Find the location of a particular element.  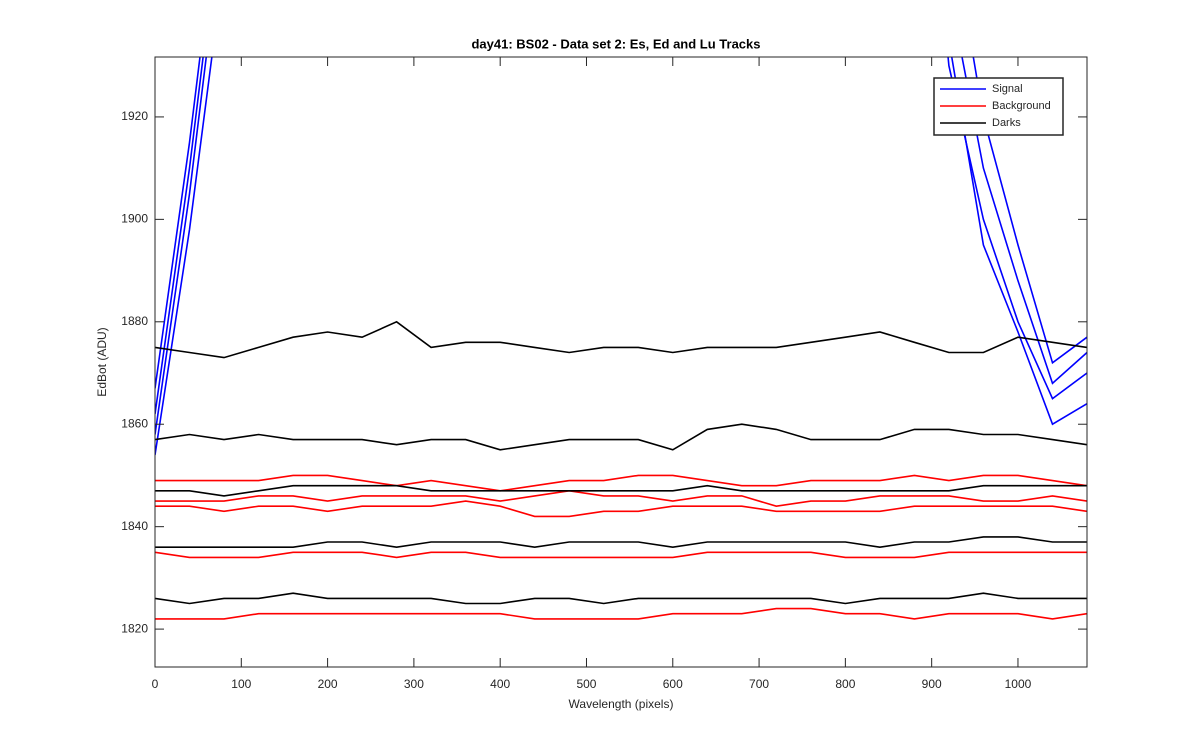

x-tick-label: 400 is located at coordinates (500, 684).